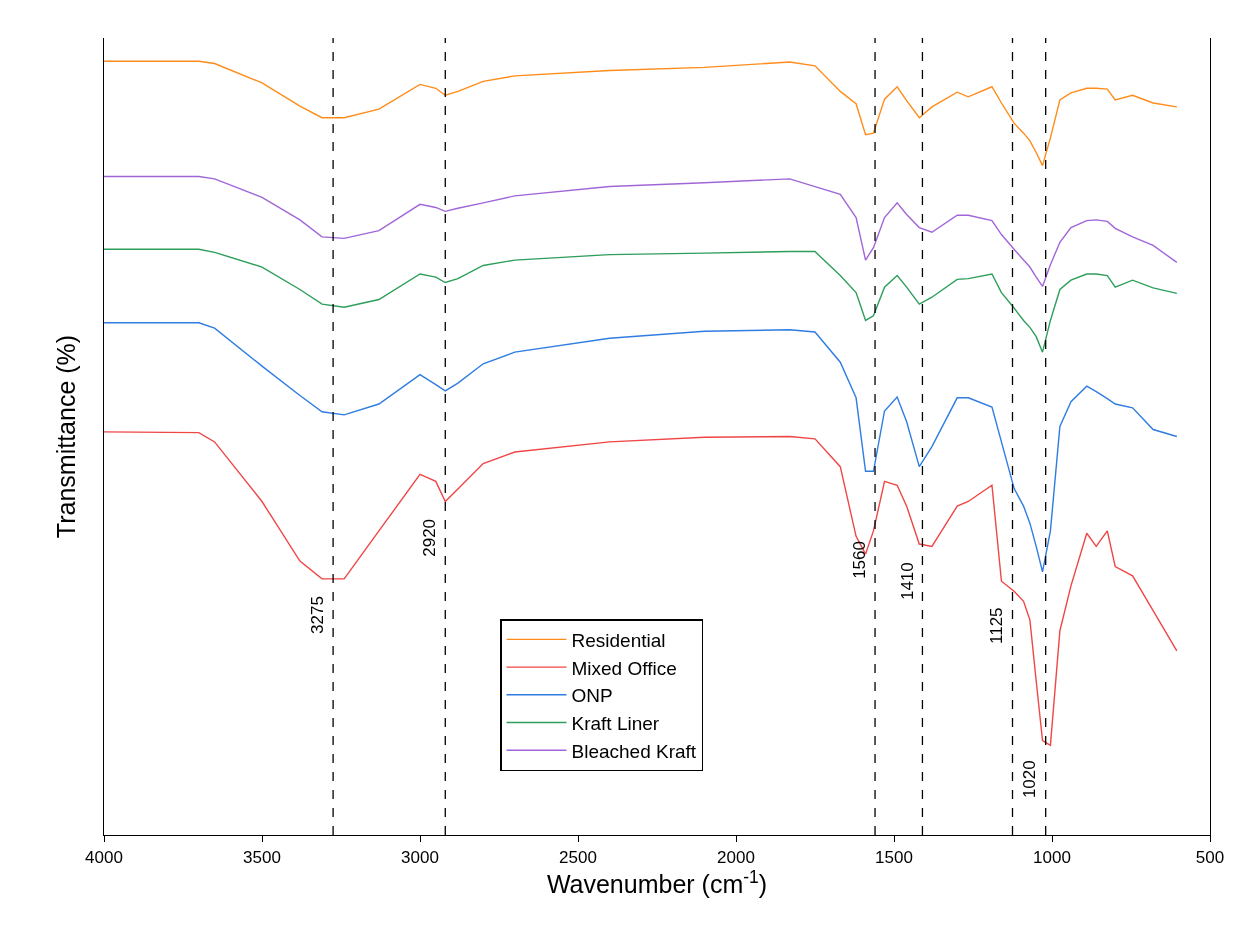 The width and height of the screenshot is (1235, 946). What do you see at coordinates (1052, 857) in the screenshot?
I see `x-tick-label: 1000` at bounding box center [1052, 857].